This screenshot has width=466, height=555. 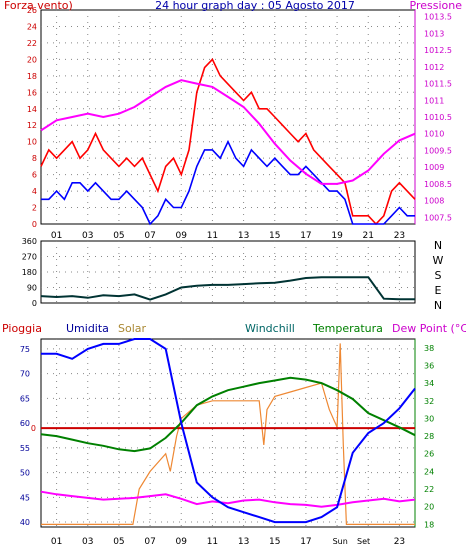 What do you see at coordinates (429, 348) in the screenshot?
I see `temperature-tick-label: 38` at bounding box center [429, 348].